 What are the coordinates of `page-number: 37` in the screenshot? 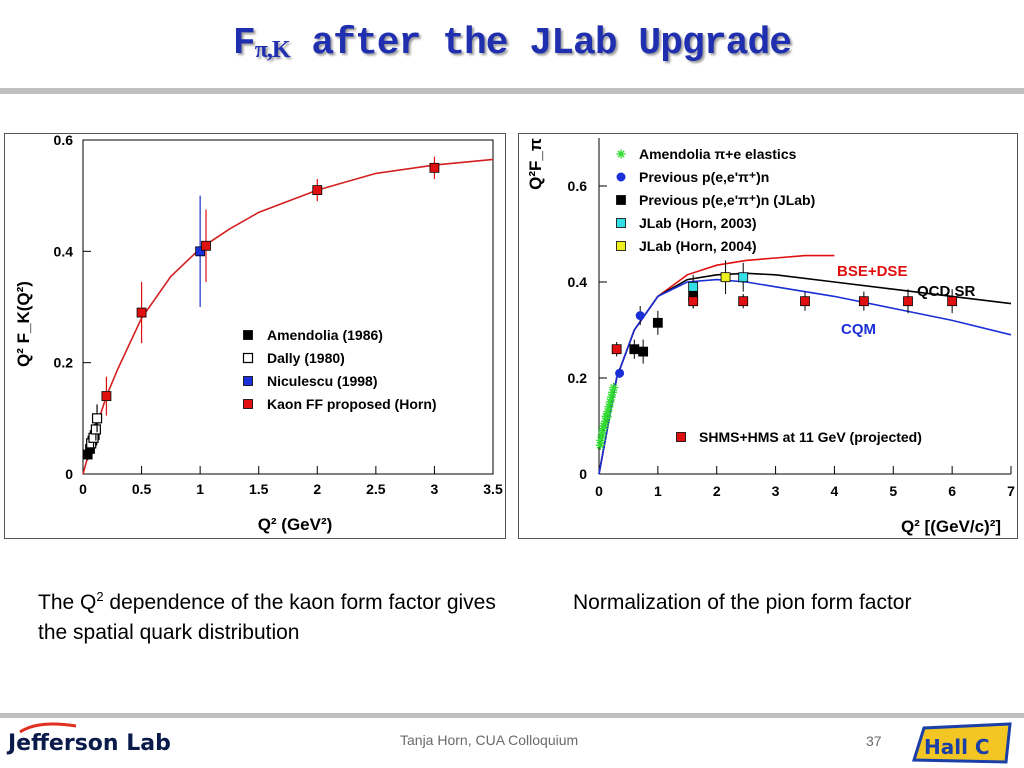 It's located at (874, 741).